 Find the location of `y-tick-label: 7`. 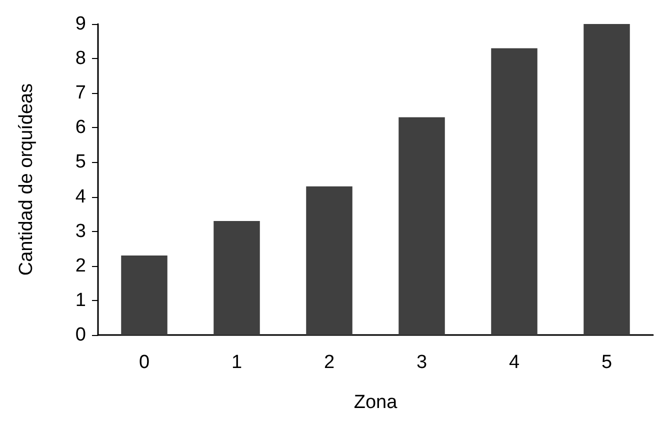

y-tick-label: 7 is located at coordinates (80, 93).